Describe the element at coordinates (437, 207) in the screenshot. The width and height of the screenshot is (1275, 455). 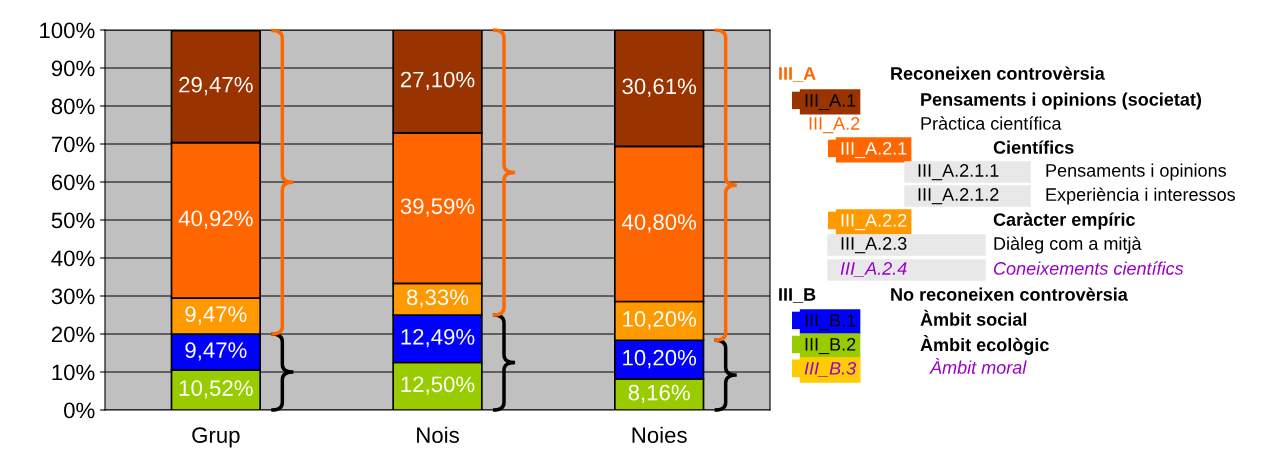
I see `data-label: 39,59%` at that location.